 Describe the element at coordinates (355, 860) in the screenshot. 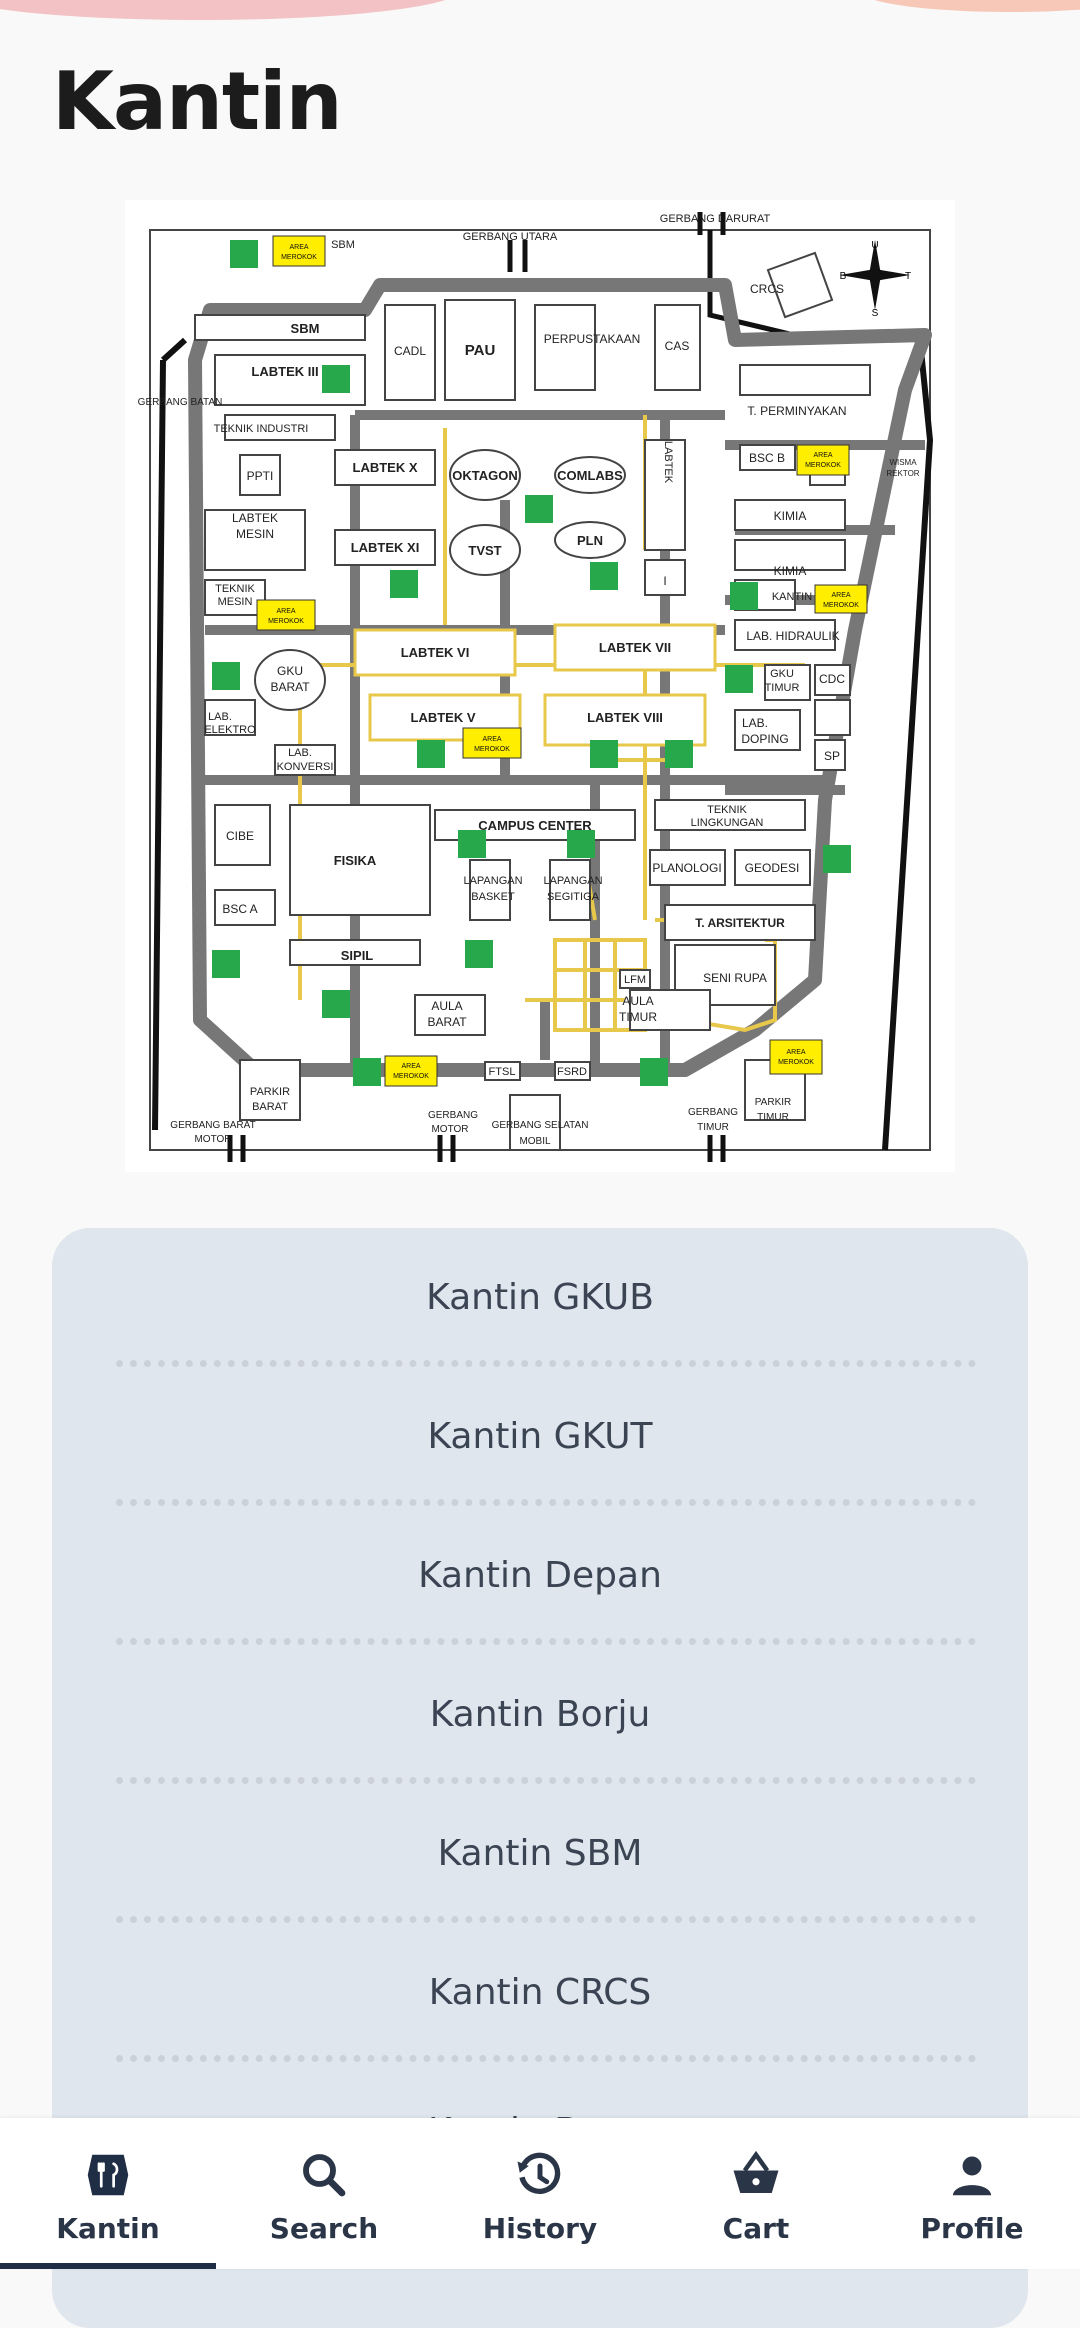

I see `svg-text: FISIKA` at that location.